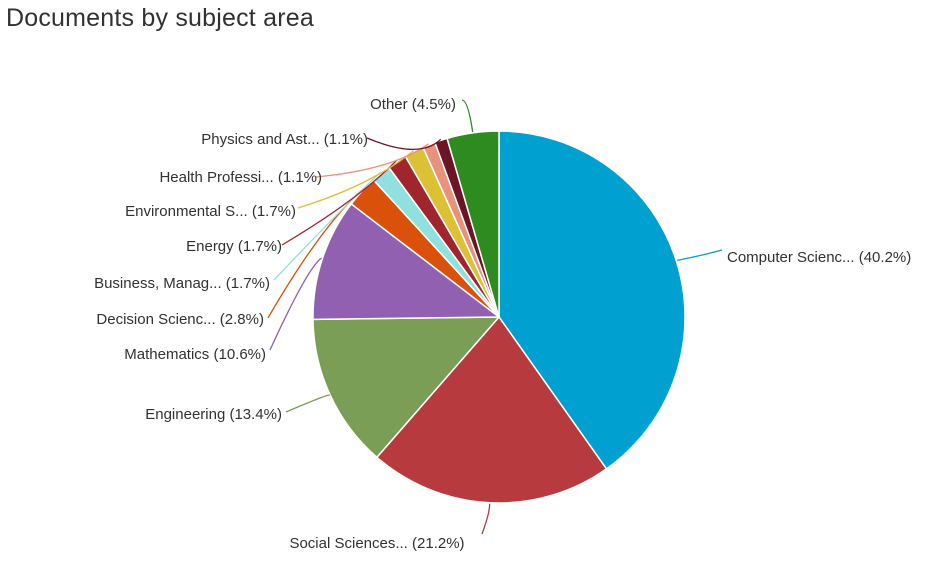 This screenshot has width=942, height=567. I want to click on slice-label: Other (4.5%), so click(413, 104).